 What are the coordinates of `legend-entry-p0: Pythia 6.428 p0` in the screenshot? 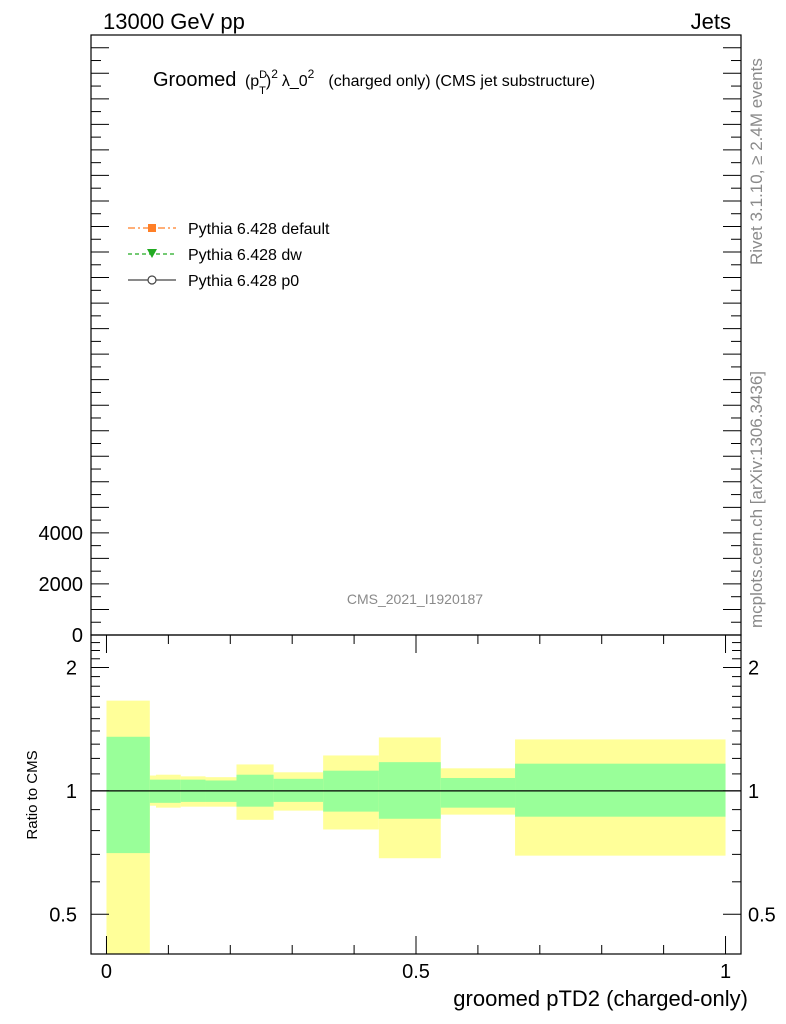 It's located at (213, 281).